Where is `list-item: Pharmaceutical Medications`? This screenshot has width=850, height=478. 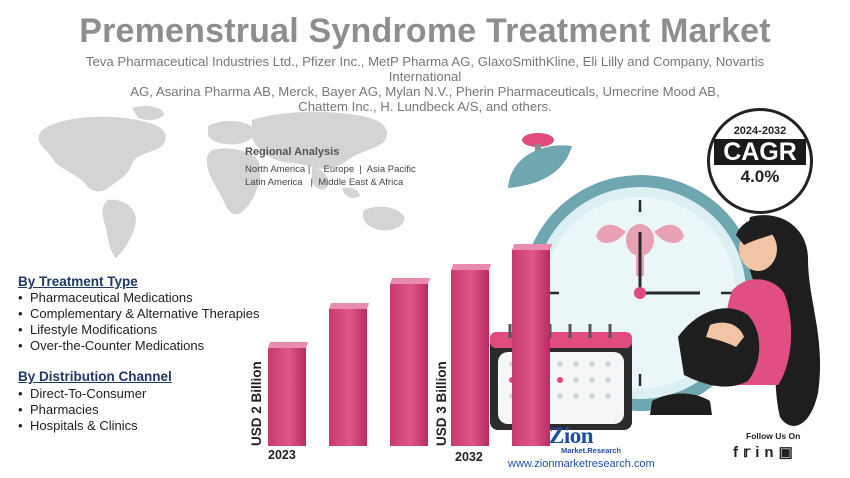
list-item: Pharmaceutical Medications is located at coordinates (139, 298).